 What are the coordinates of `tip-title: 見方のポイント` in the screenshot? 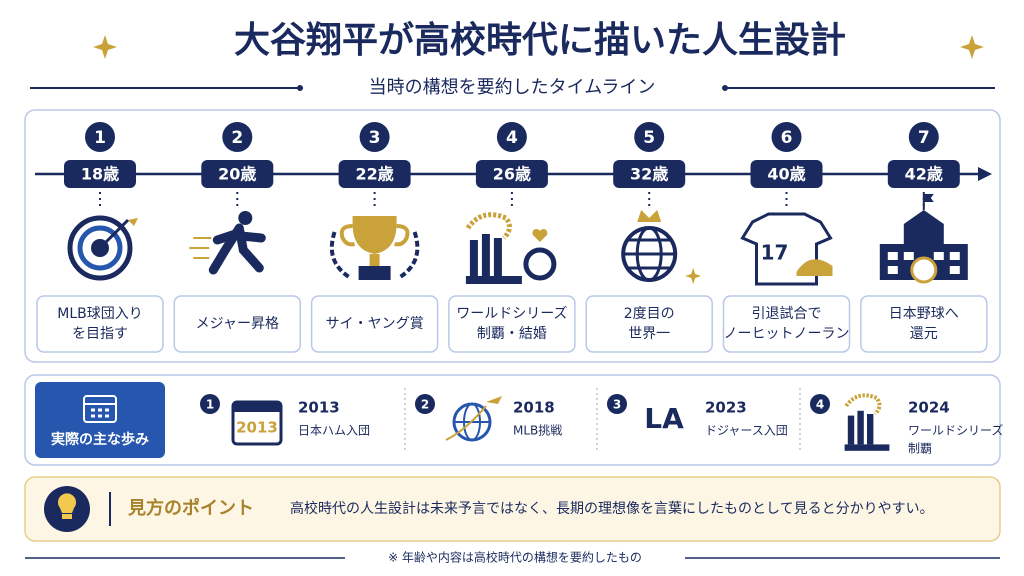 It's located at (190, 508).